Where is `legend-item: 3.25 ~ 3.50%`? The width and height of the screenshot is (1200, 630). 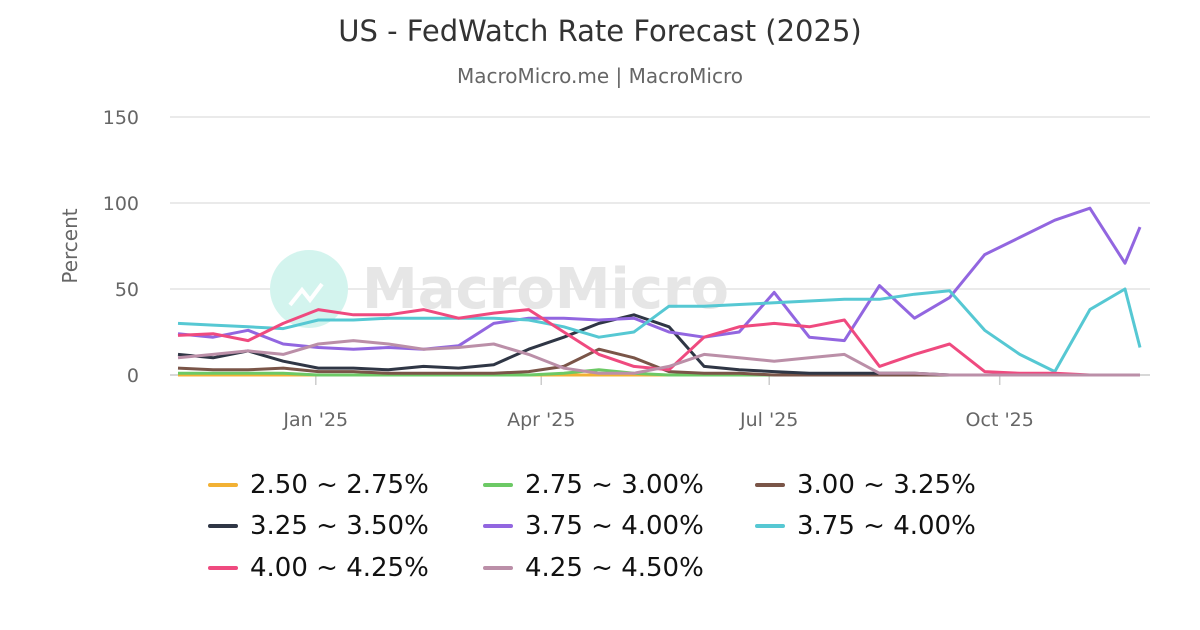 legend-item: 3.25 ~ 3.50% is located at coordinates (318, 526).